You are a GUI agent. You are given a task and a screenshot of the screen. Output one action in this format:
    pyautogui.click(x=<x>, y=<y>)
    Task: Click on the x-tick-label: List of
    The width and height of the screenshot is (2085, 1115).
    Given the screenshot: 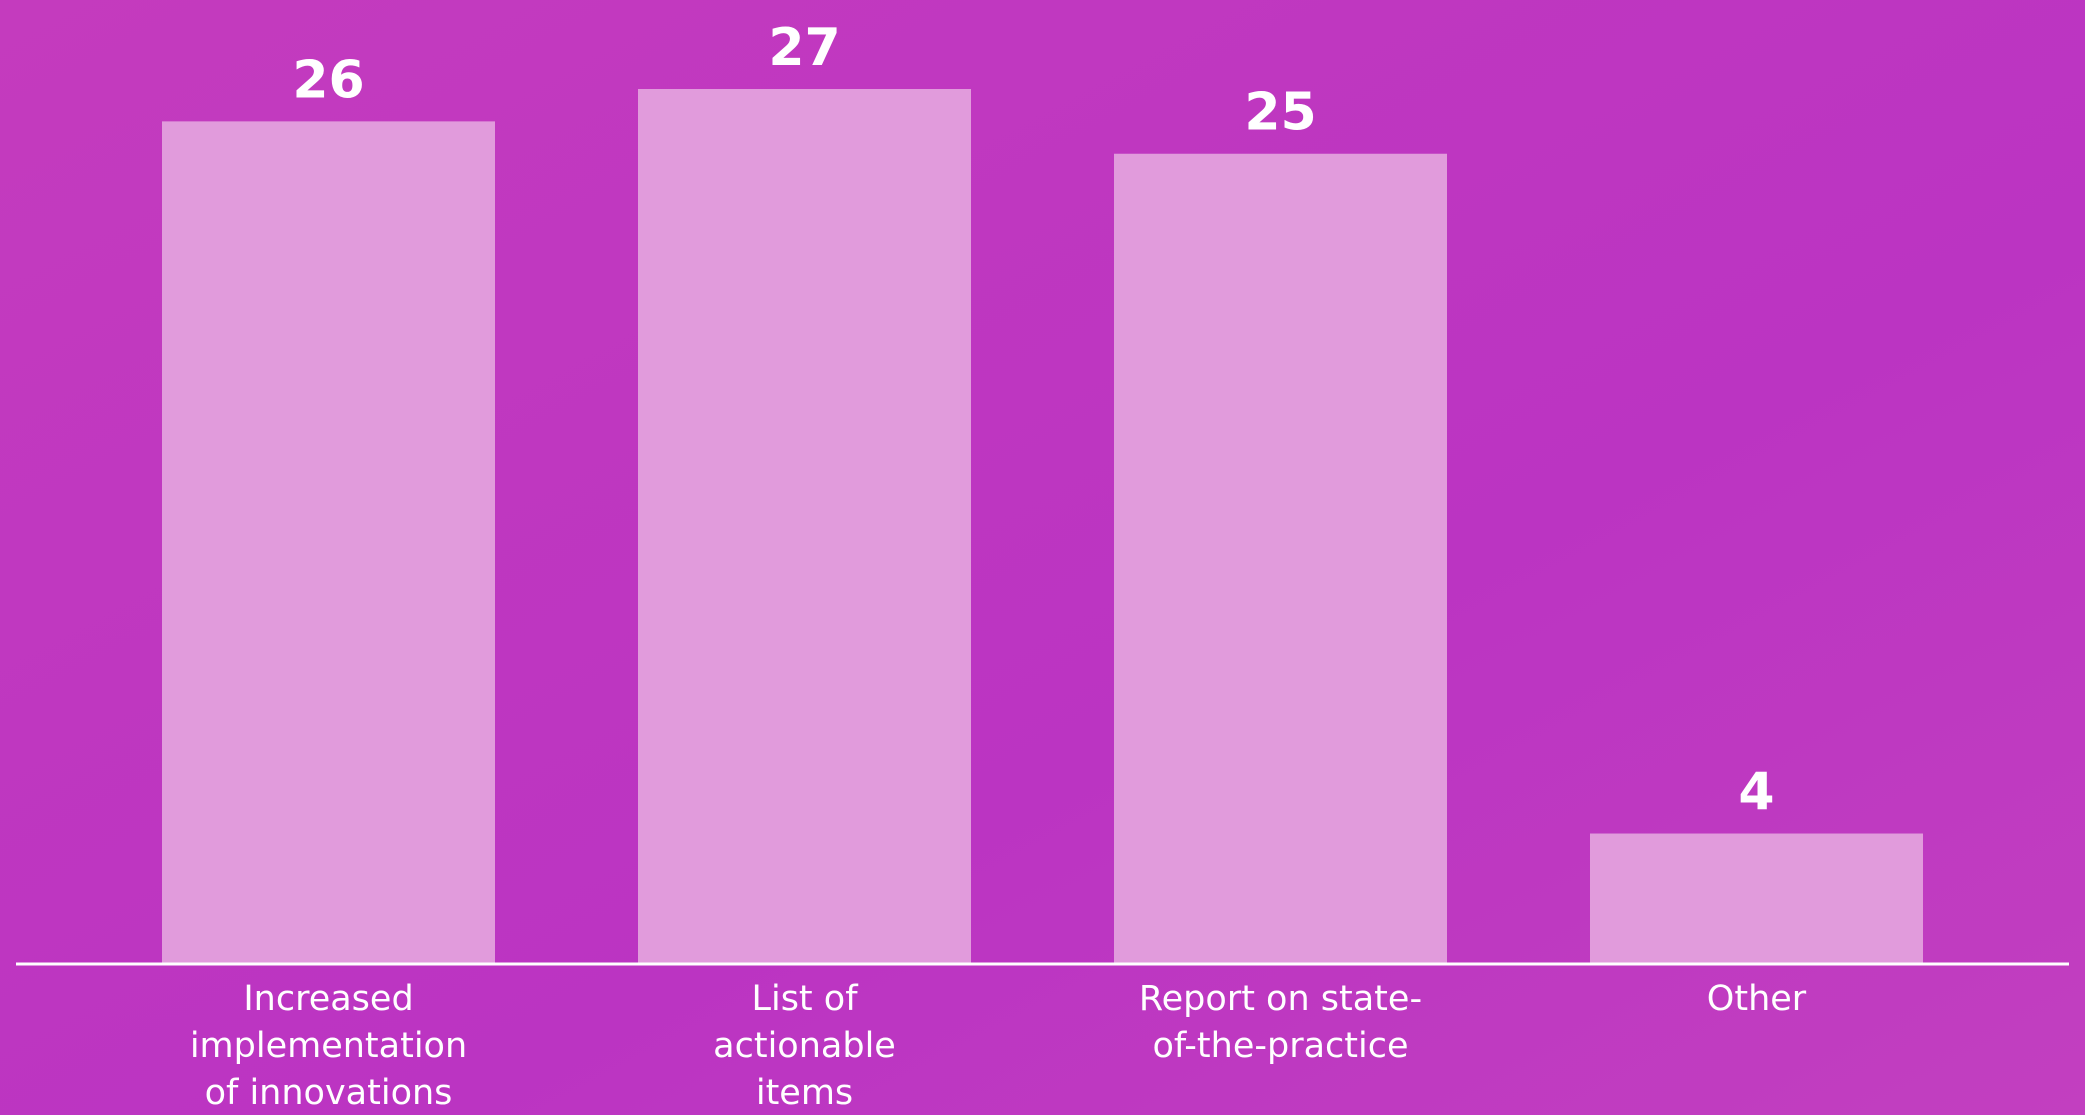 What is the action you would take?
    pyautogui.click(x=804, y=999)
    